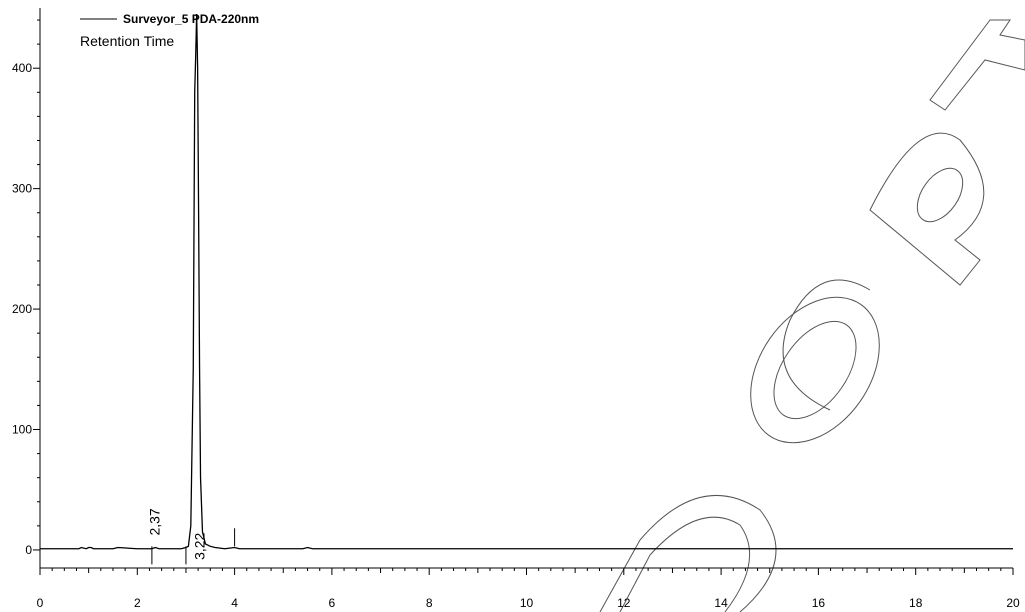  I want to click on x-tick-label: 2, so click(137, 603).